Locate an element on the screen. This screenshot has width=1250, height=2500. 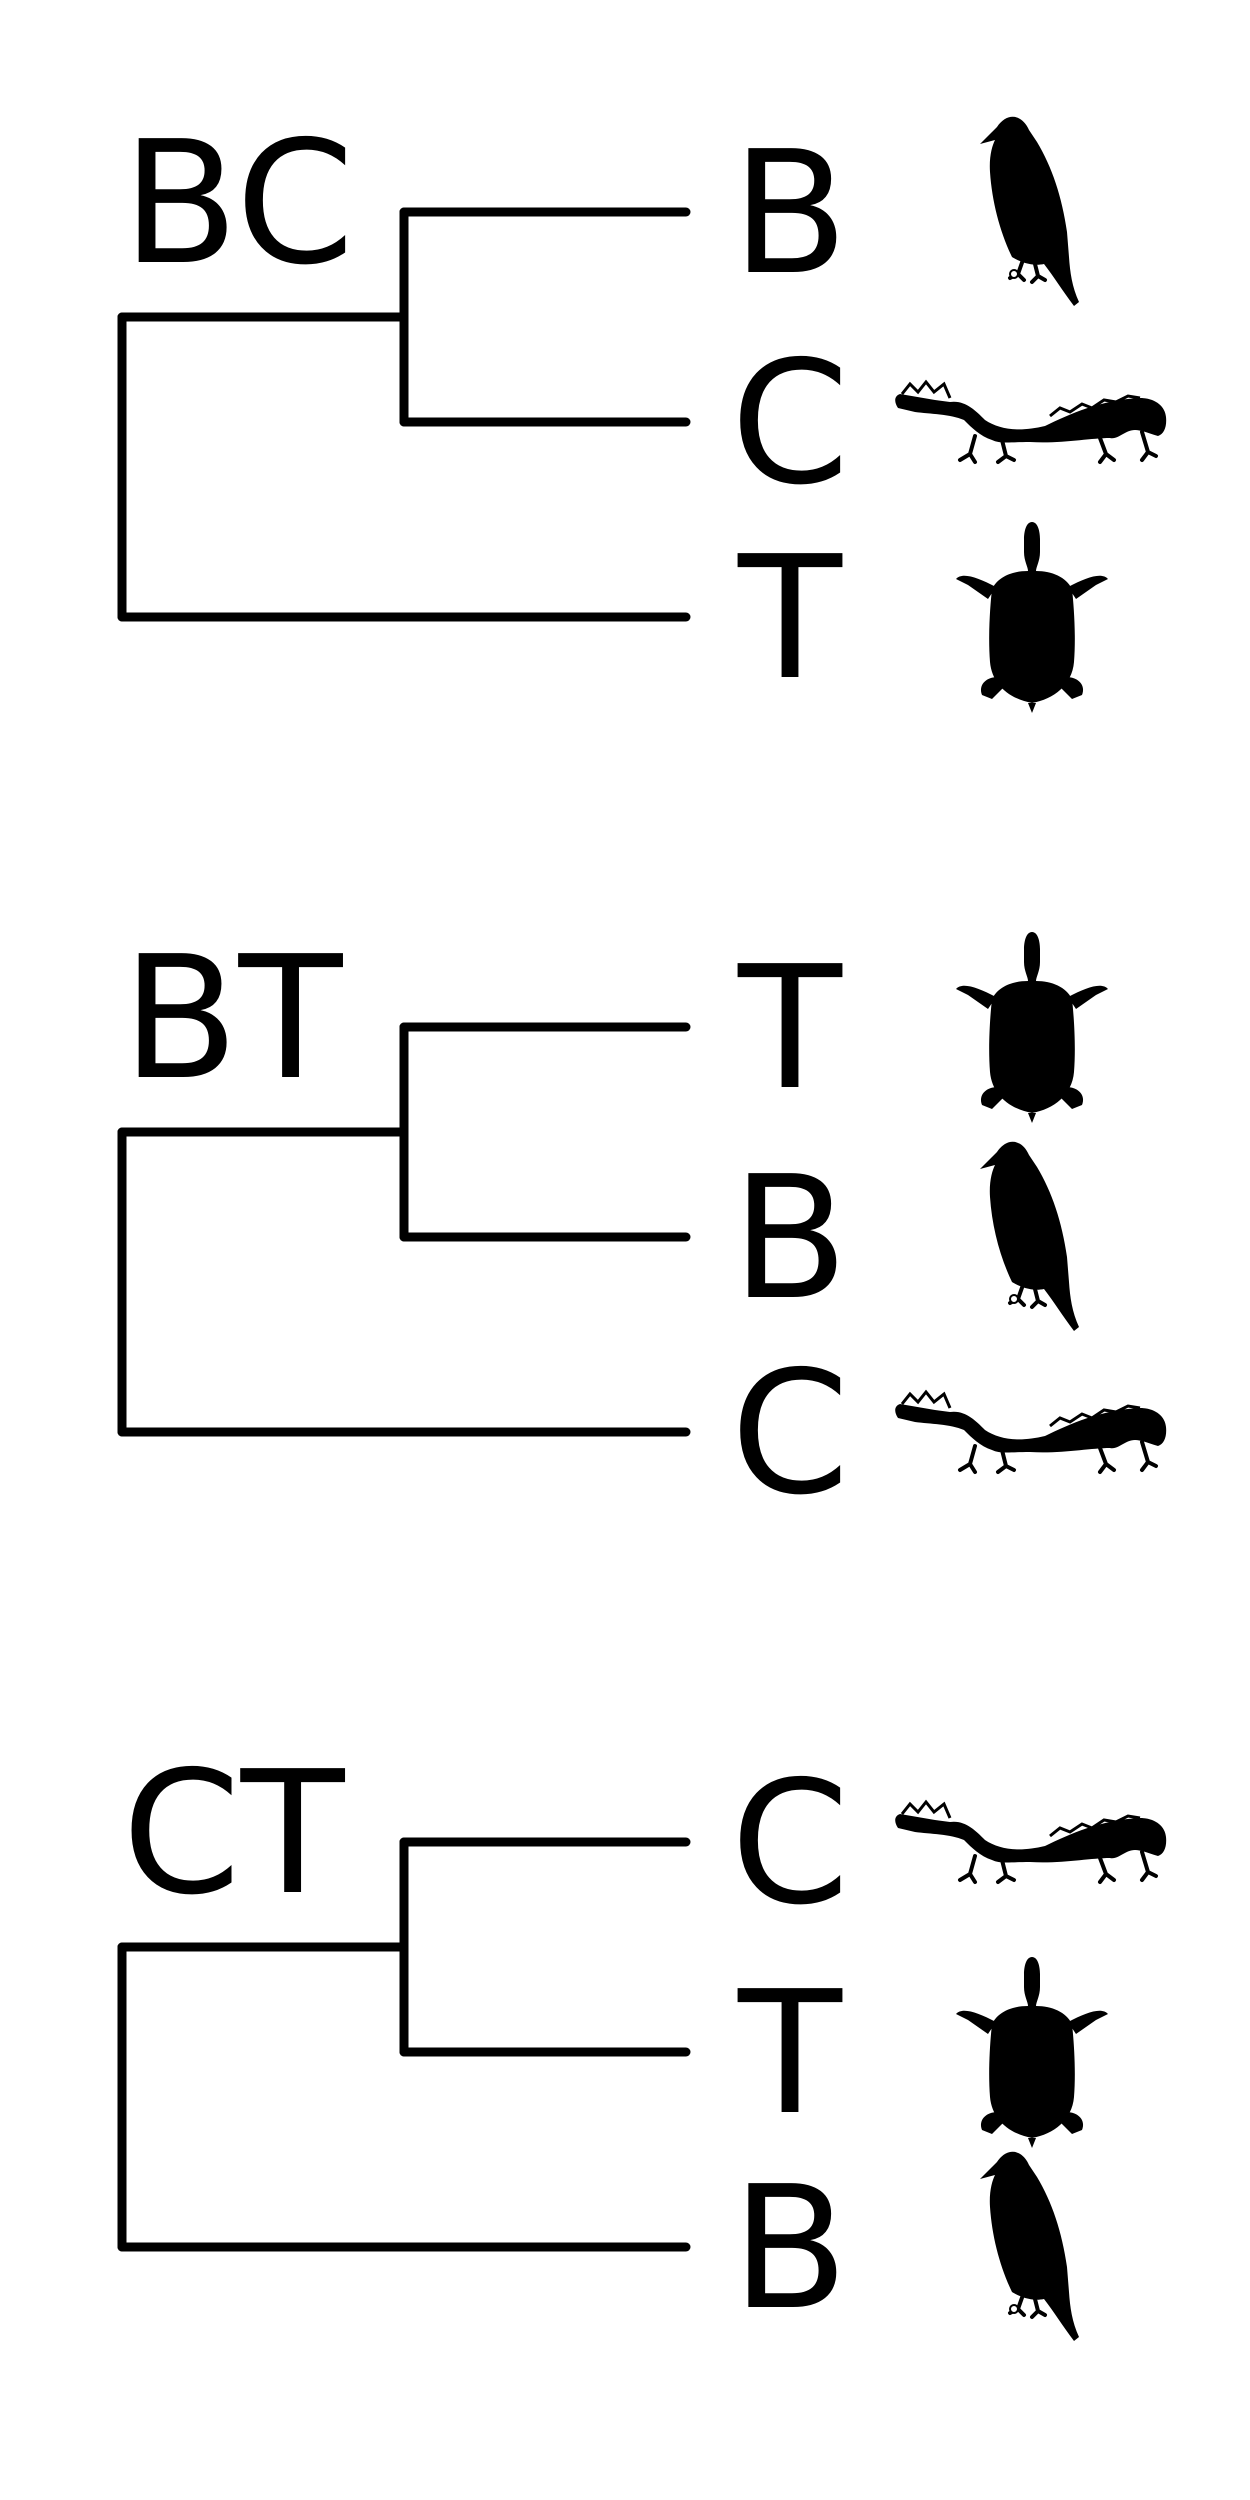
tree-label: BT is located at coordinates (233, 1019).